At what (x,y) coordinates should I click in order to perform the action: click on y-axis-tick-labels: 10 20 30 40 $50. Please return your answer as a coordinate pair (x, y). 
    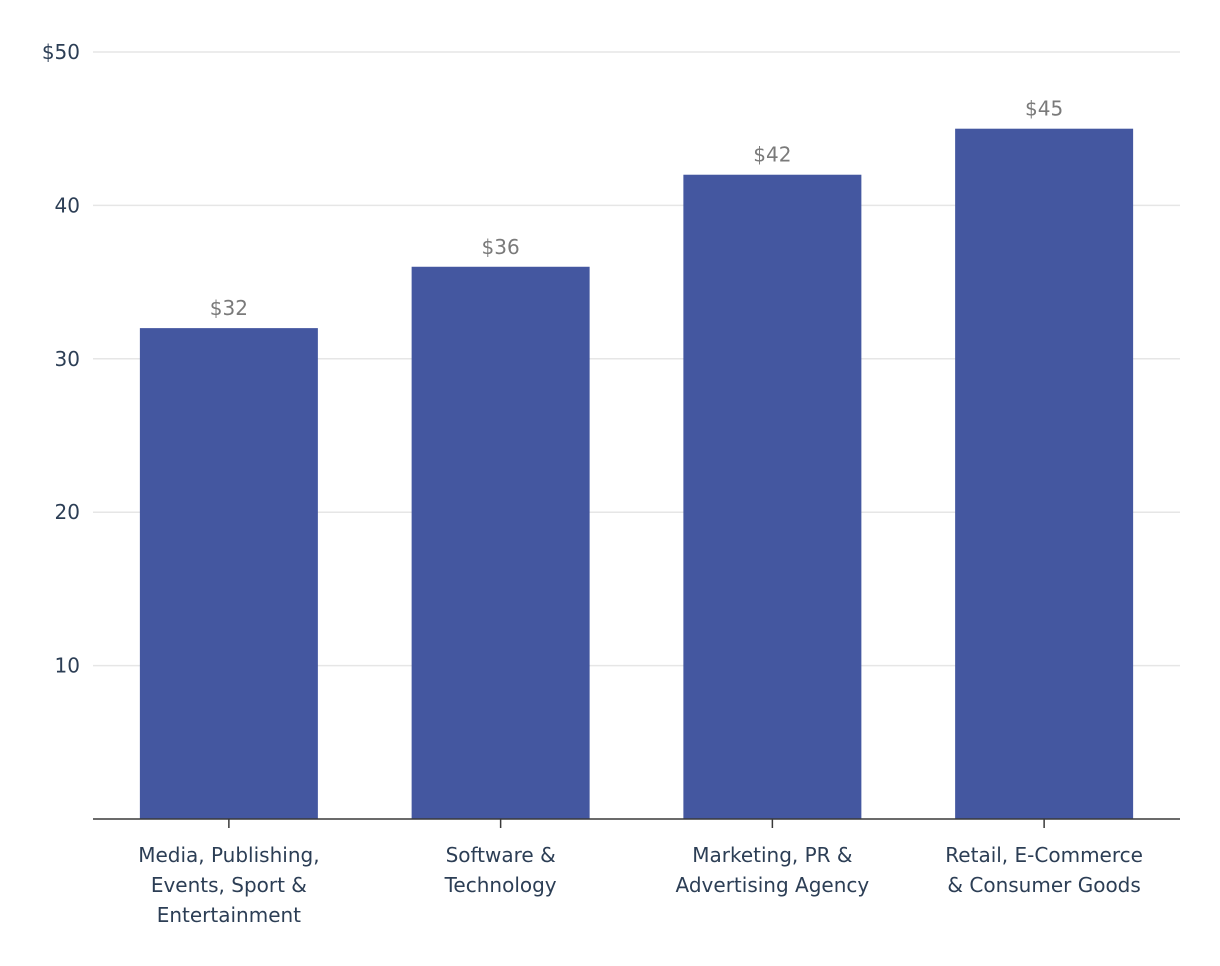
    Looking at the image, I should click on (61, 359).